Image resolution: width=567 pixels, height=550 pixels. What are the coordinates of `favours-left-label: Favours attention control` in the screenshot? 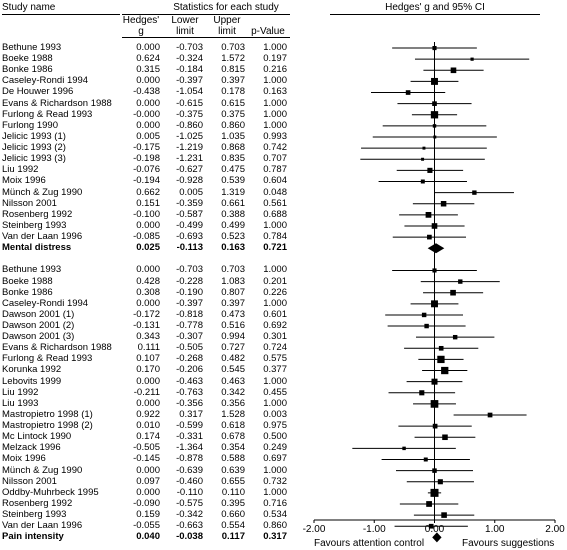 It's located at (369, 543).